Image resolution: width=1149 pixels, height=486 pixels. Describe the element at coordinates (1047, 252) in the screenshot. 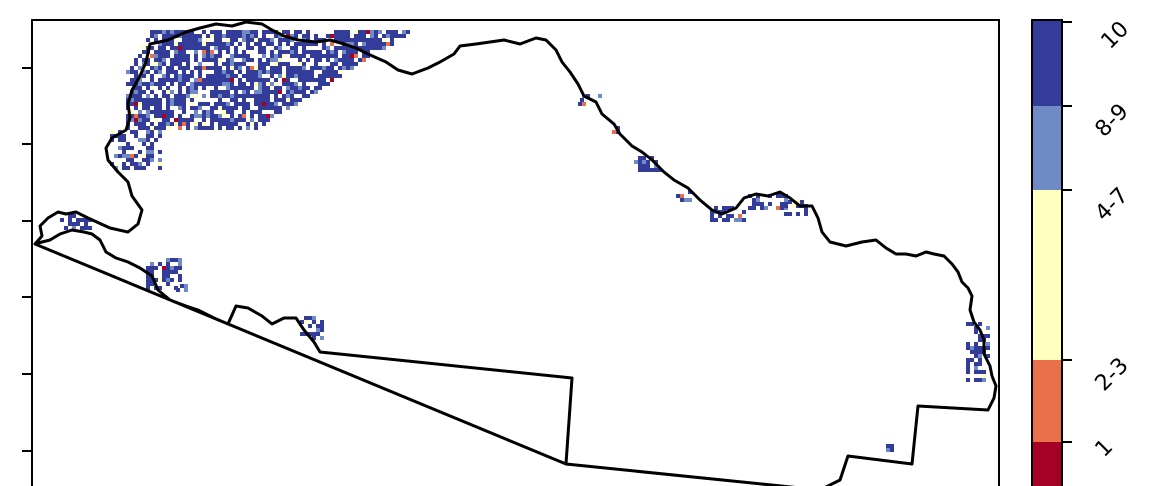

I see `legend-frame` at that location.